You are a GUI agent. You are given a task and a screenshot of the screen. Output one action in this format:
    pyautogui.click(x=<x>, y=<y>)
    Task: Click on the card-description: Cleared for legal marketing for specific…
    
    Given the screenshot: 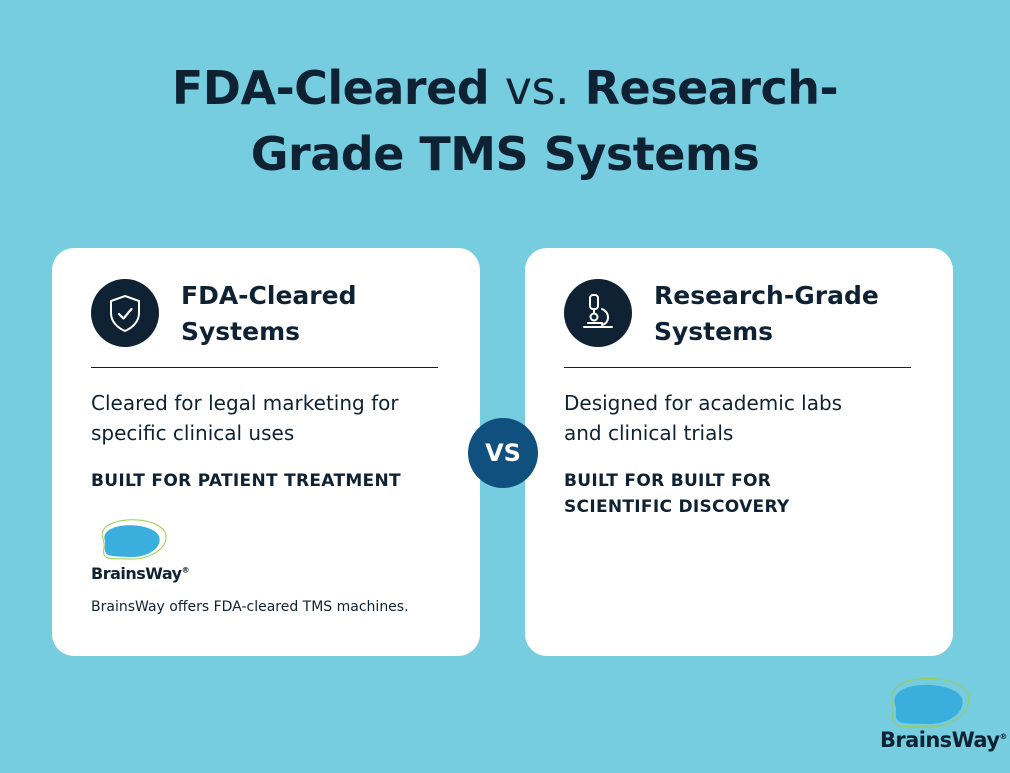 What is the action you would take?
    pyautogui.click(x=245, y=418)
    